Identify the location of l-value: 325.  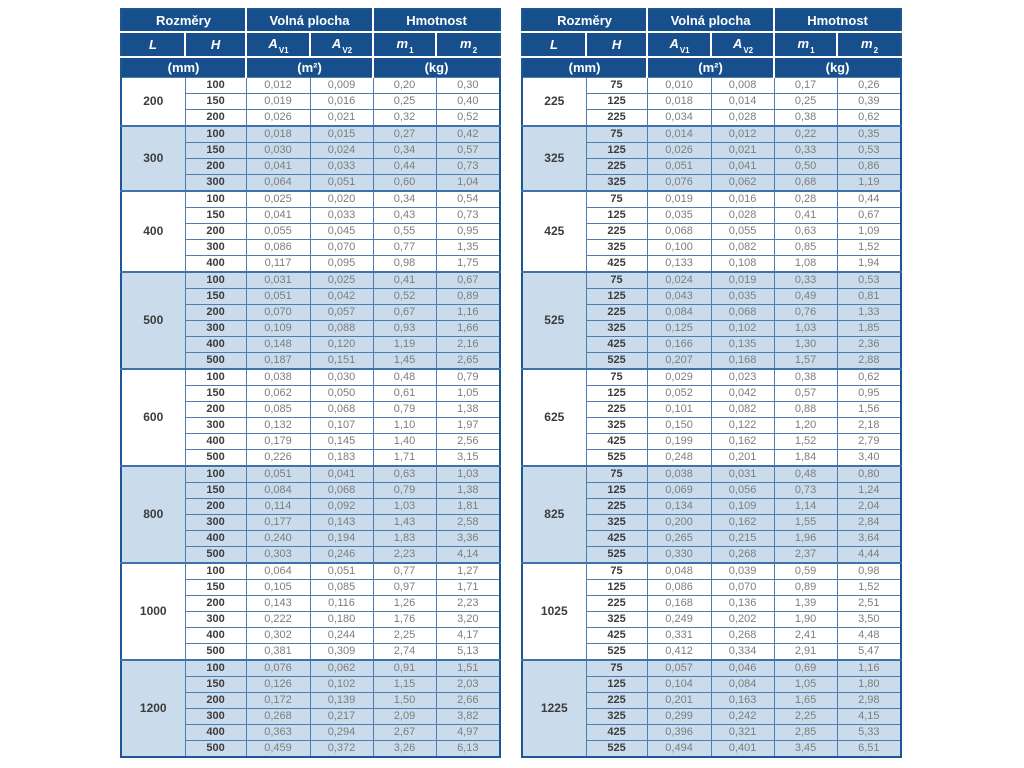
(554, 157).